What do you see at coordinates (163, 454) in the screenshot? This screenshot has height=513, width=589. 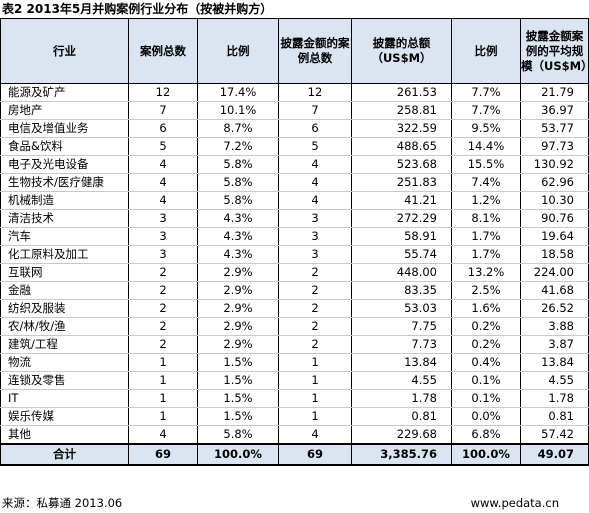 I see `total-case-count-cell: 69` at bounding box center [163, 454].